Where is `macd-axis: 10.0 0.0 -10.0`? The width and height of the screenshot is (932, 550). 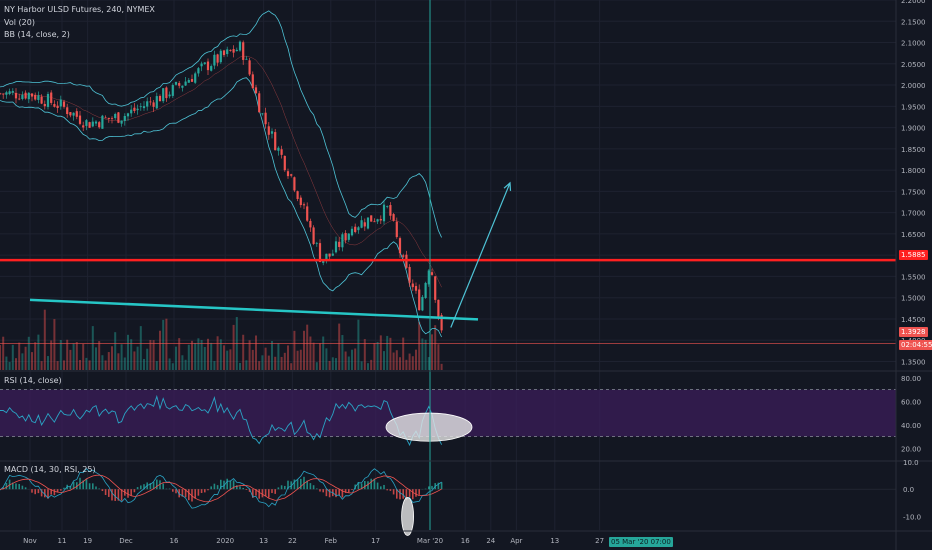
macd-axis: 10.0 0.0 -10.0 is located at coordinates (912, 490).